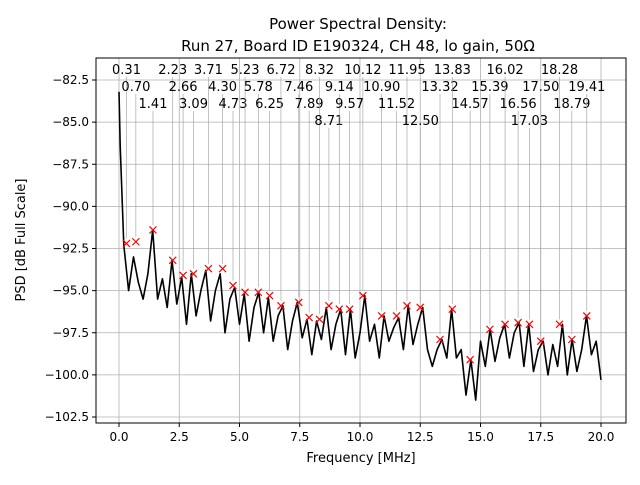  Describe the element at coordinates (452, 70) in the screenshot. I see `peak-label: 13.83` at that location.